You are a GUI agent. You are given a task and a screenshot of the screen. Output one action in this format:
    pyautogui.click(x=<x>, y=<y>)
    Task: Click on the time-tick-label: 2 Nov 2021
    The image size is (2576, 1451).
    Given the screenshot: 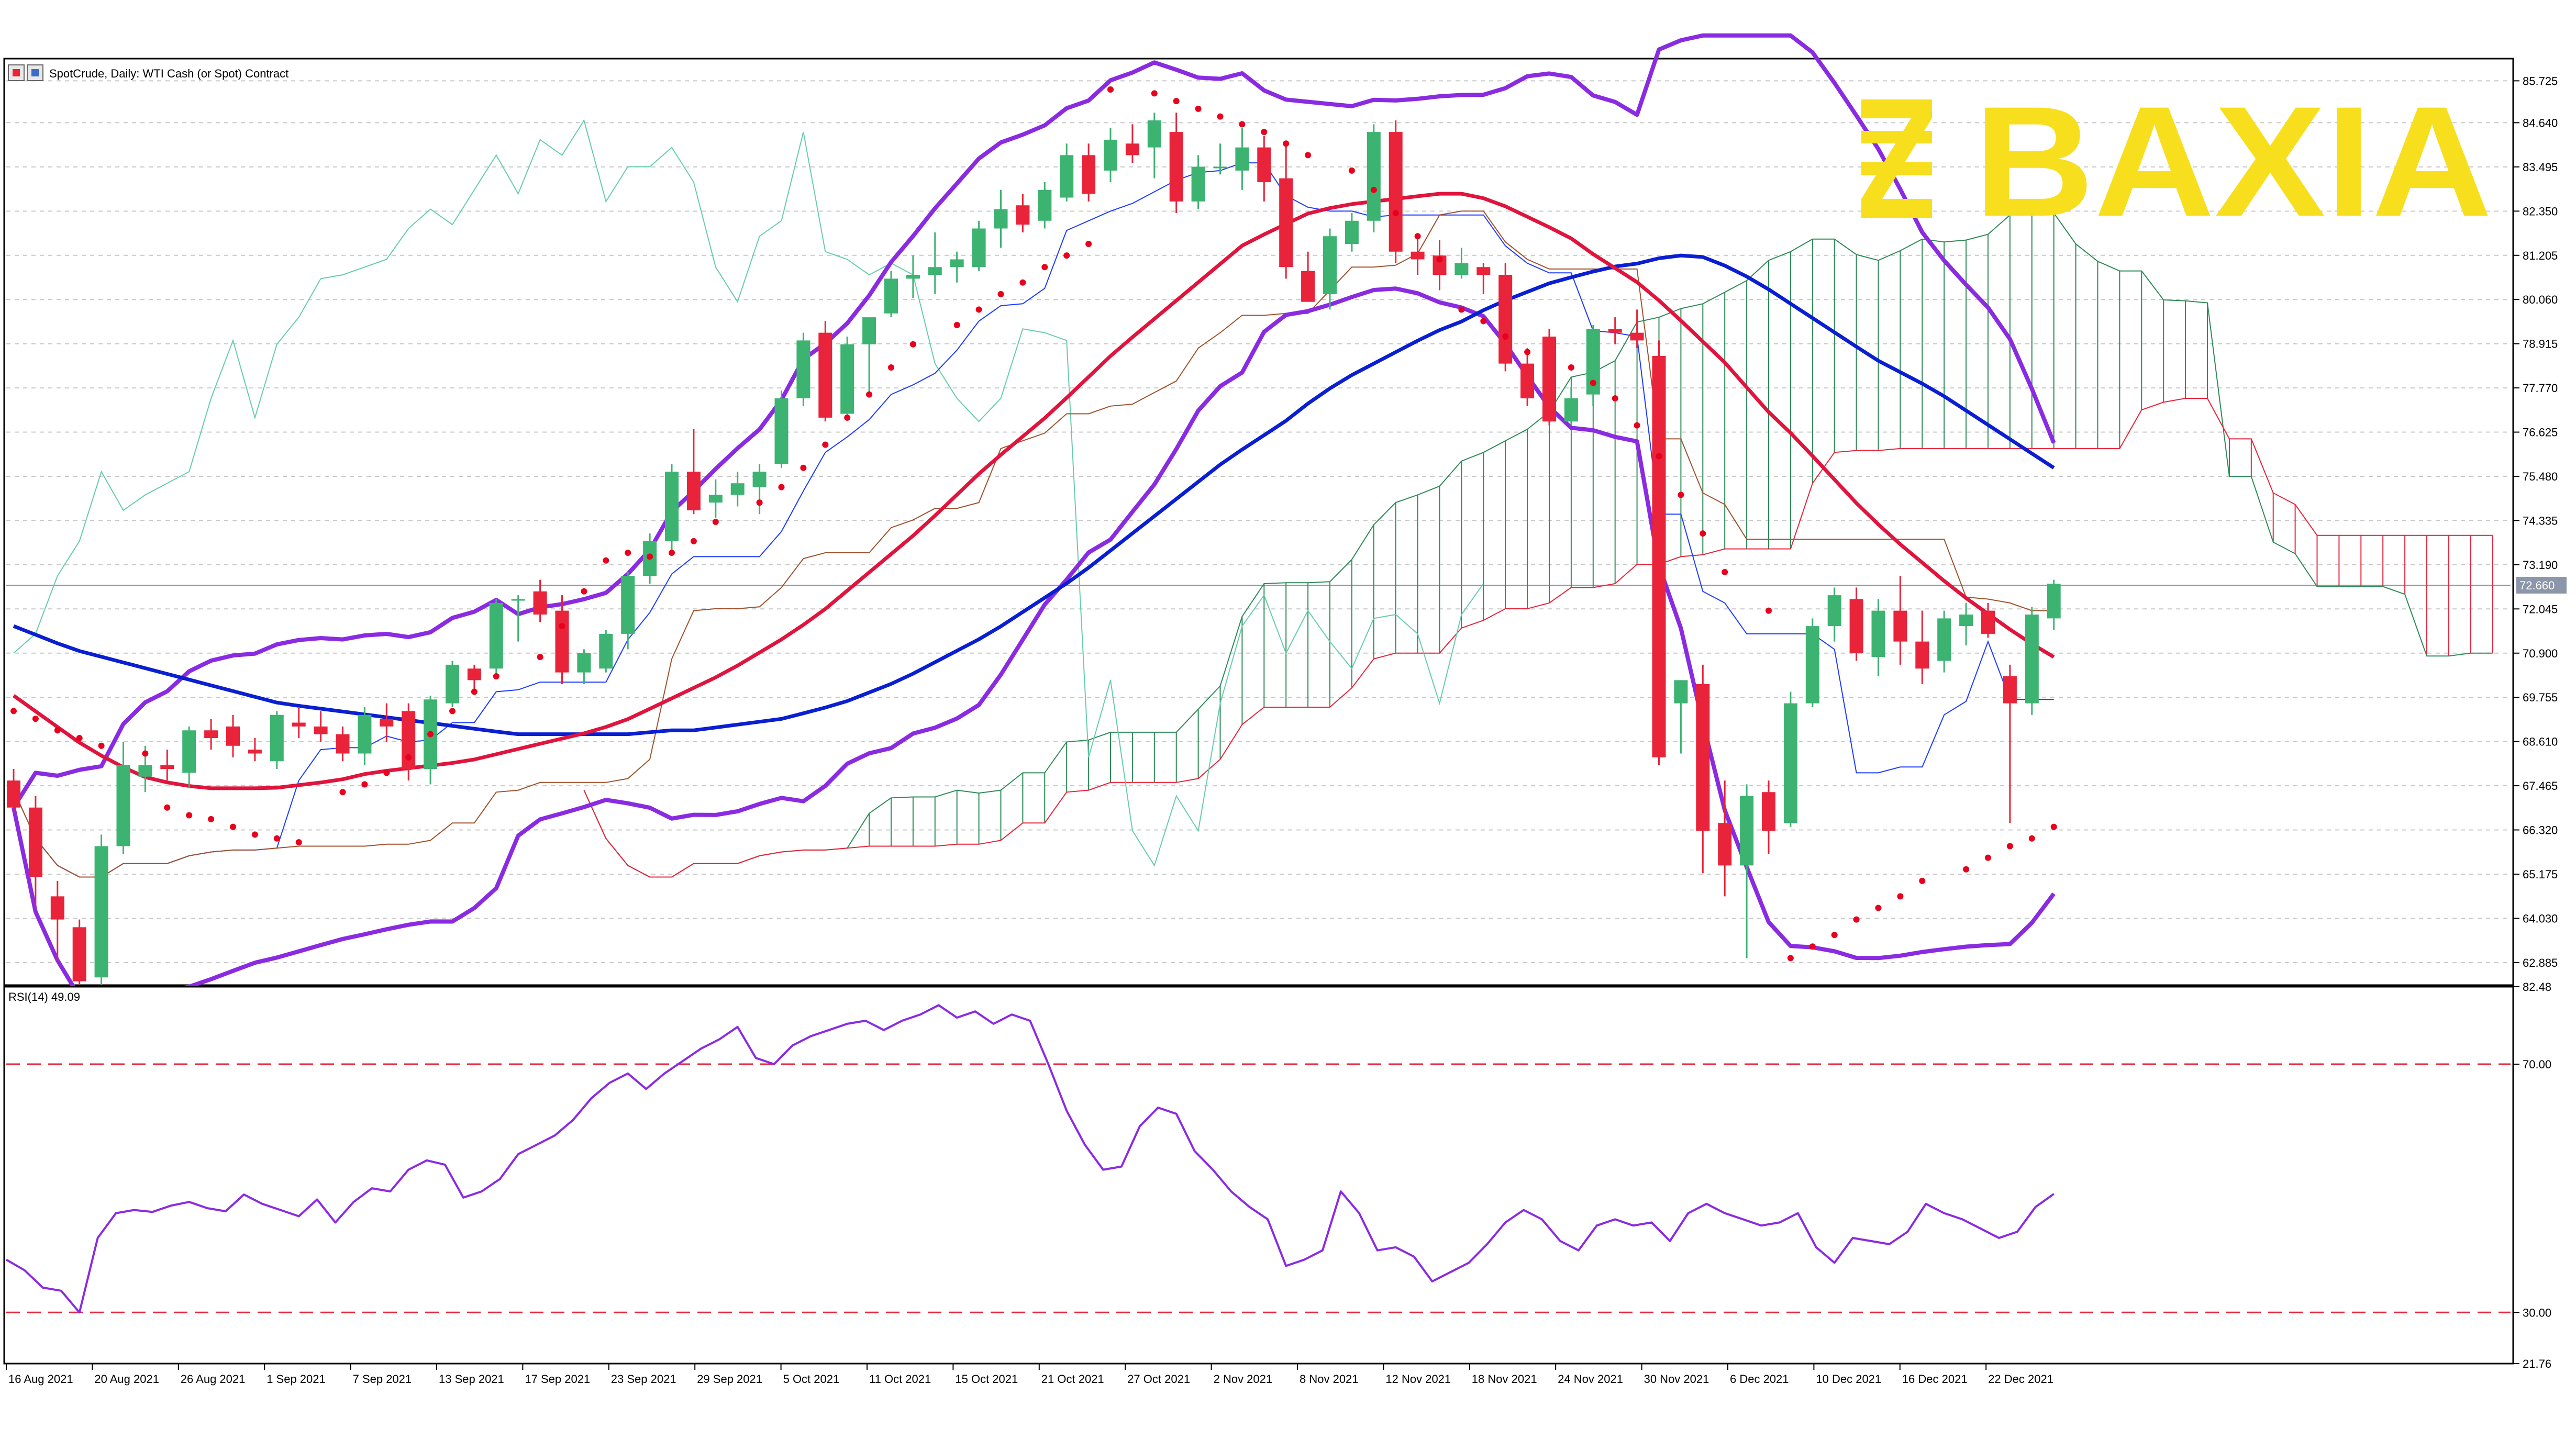 What is the action you would take?
    pyautogui.click(x=1243, y=1379)
    